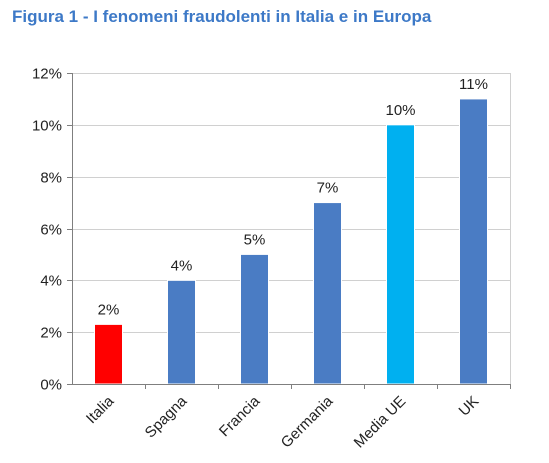  Describe the element at coordinates (473, 84) in the screenshot. I see `data-label: 11%` at that location.